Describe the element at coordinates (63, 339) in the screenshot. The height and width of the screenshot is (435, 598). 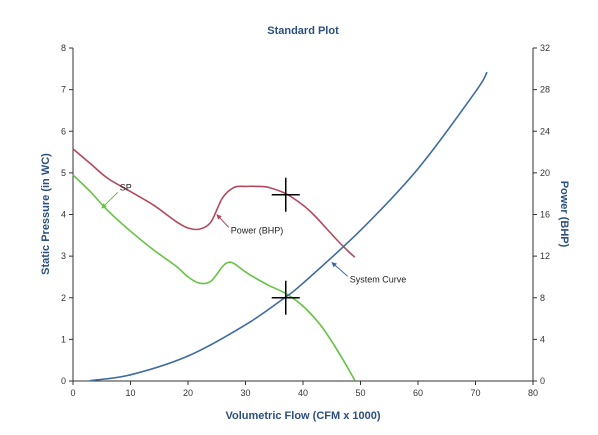
I see `y-tick-label: 1` at that location.